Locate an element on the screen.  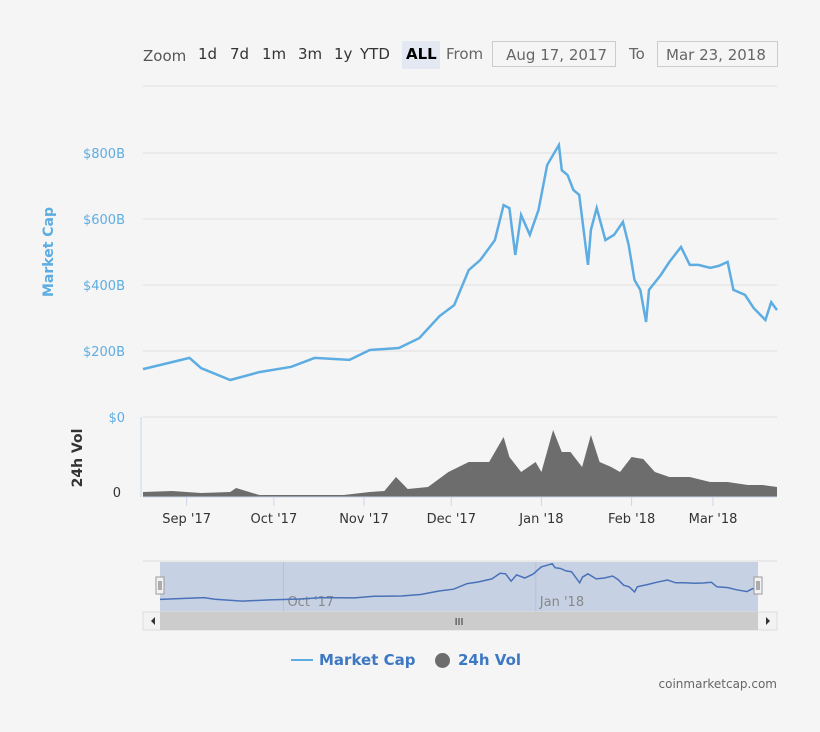
navigator-line is located at coordinates (459, 582).